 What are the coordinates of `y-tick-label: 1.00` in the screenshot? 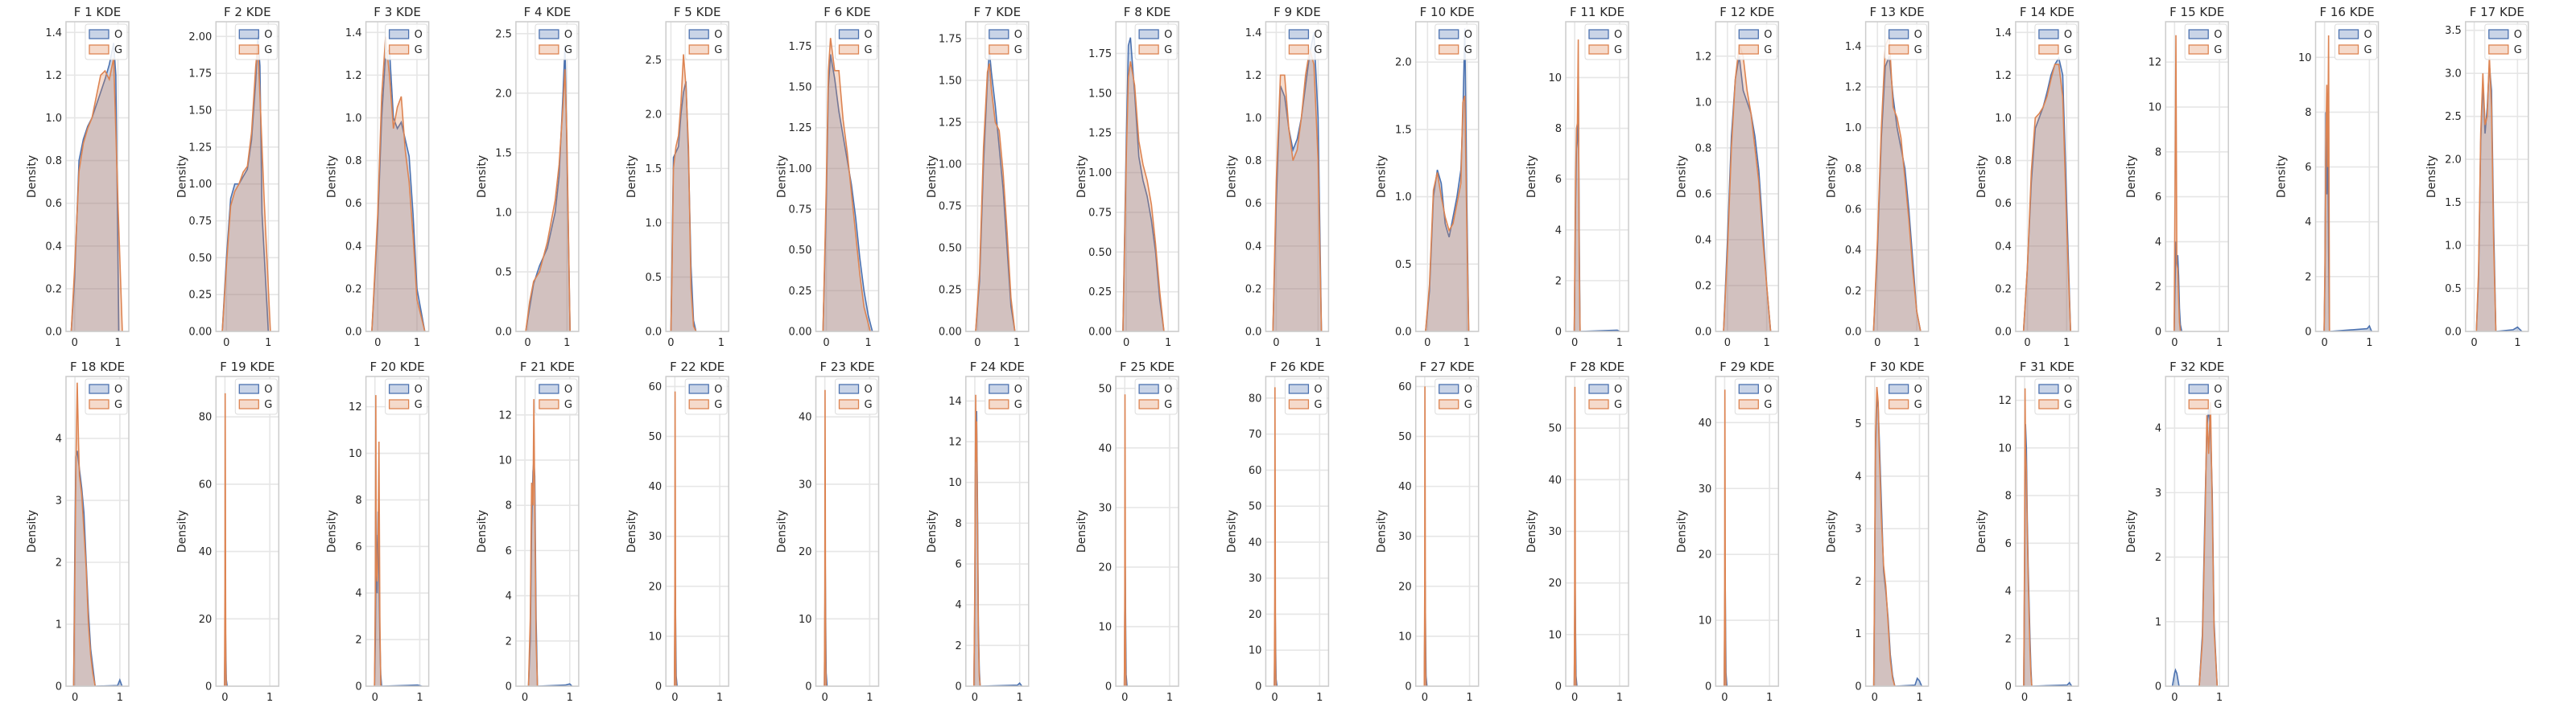 It's located at (1100, 173).